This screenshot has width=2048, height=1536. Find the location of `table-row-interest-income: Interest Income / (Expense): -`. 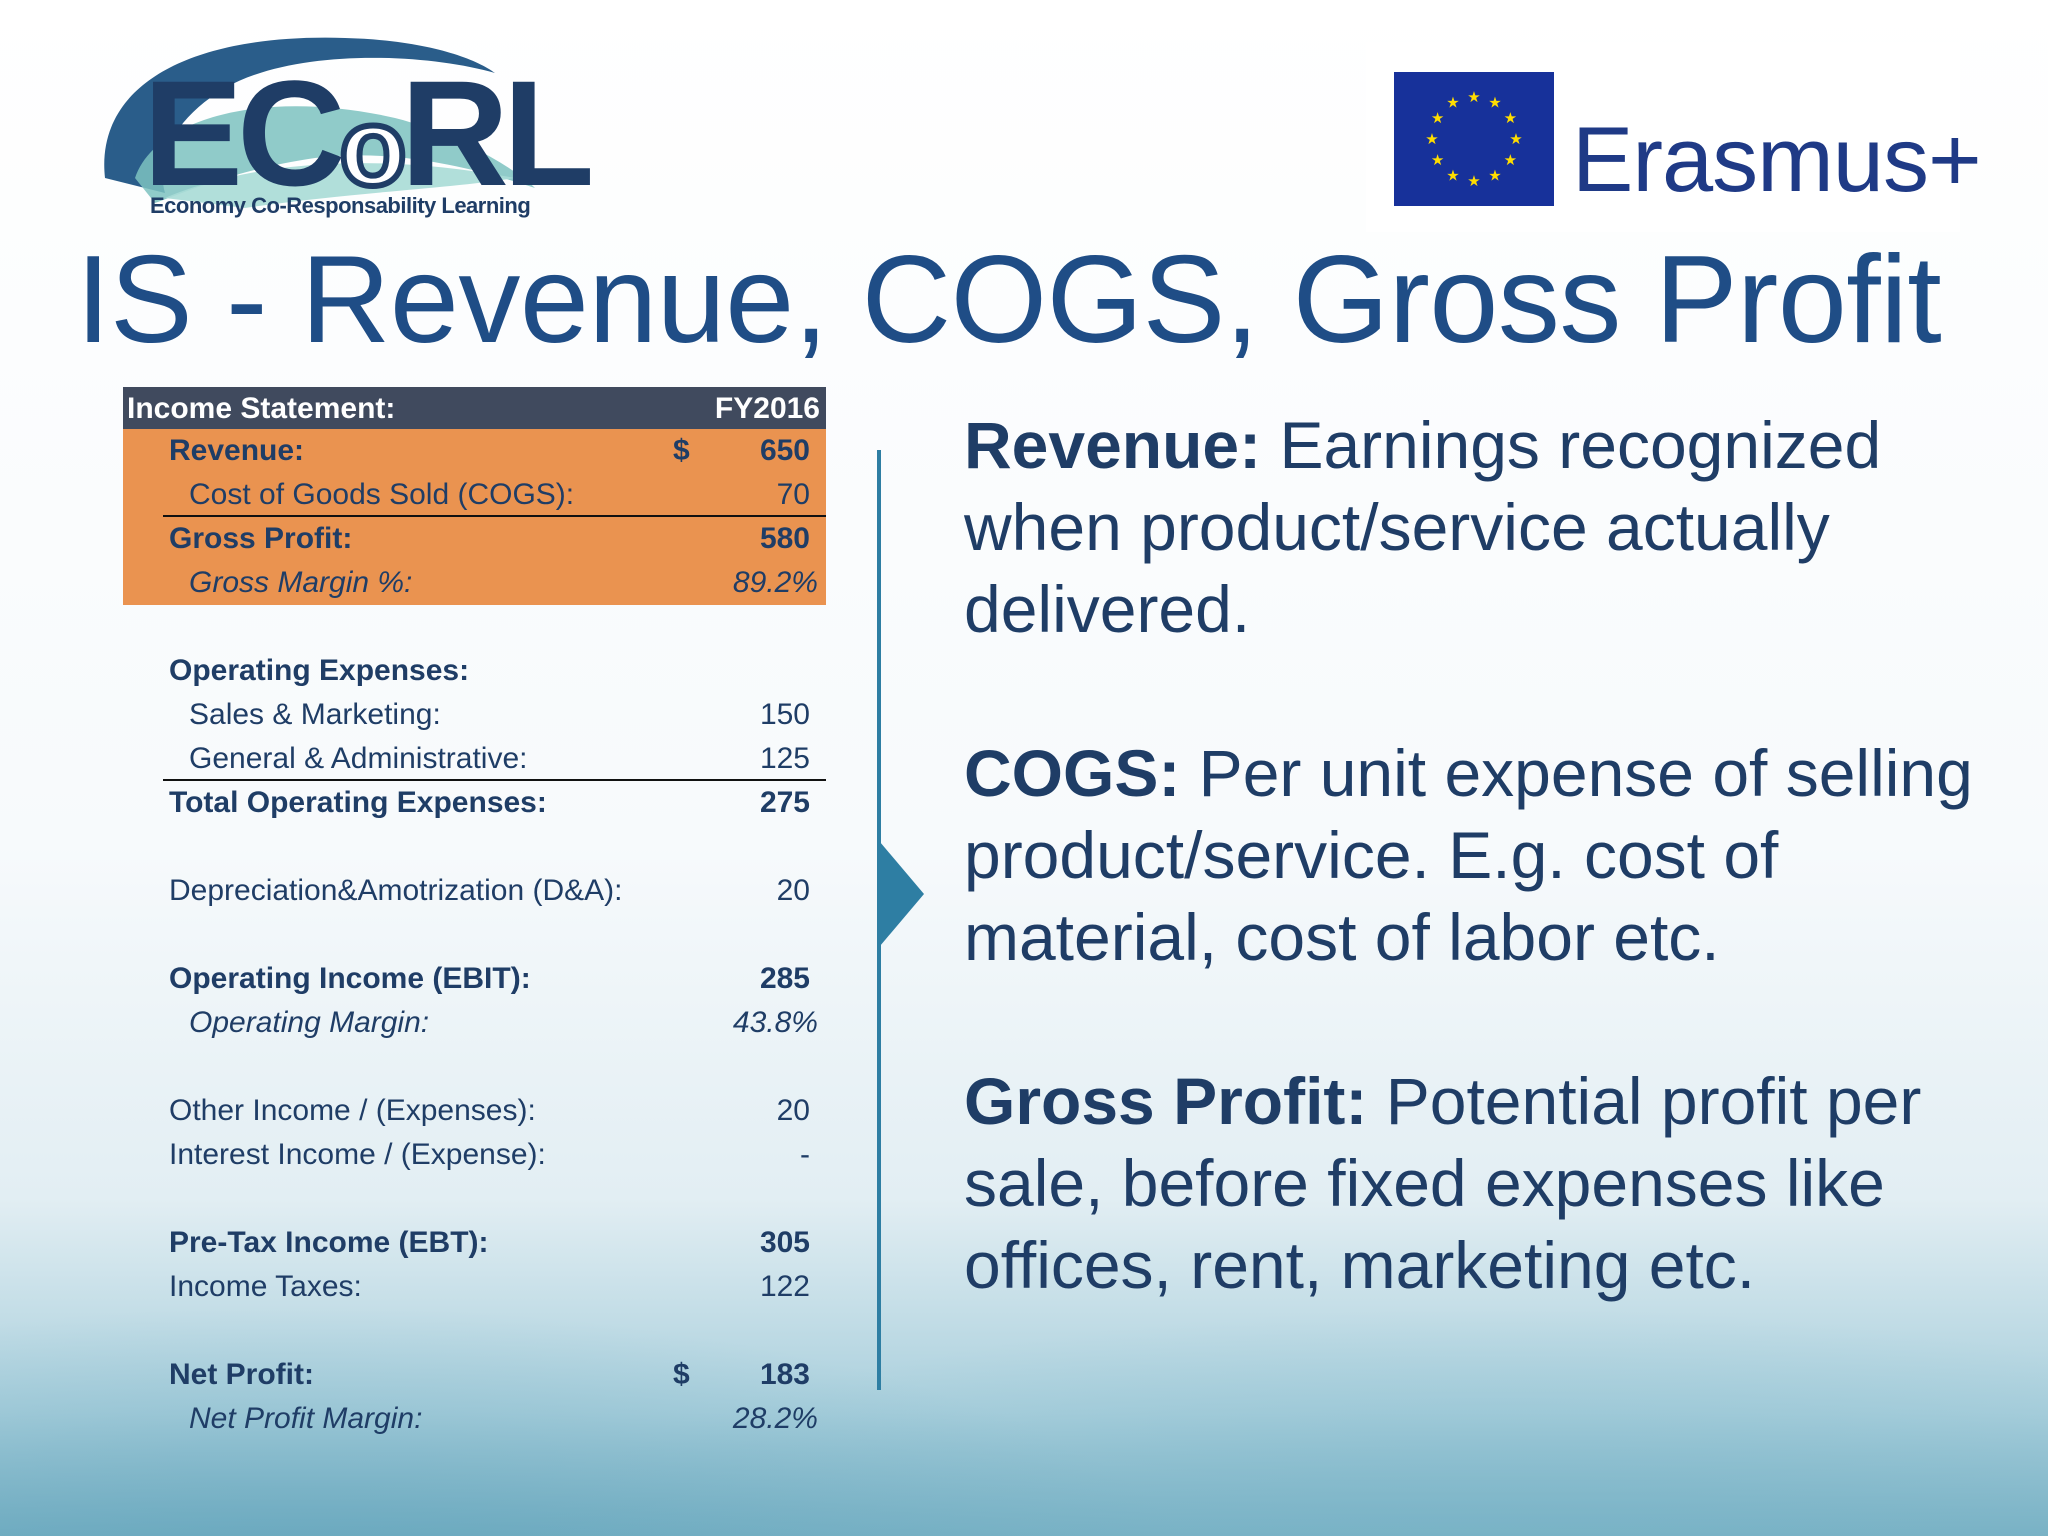

table-row-interest-income: Interest Income / (Expense): - is located at coordinates (474, 1155).